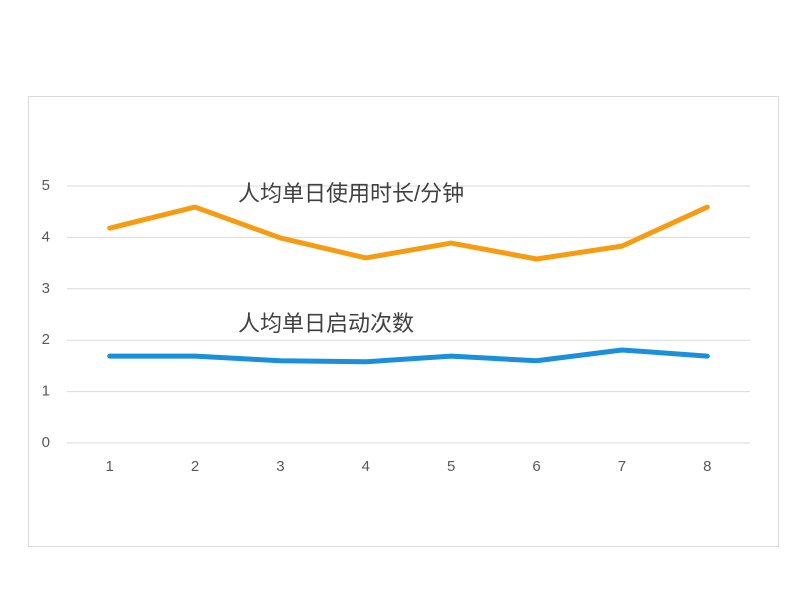  I want to click on y-tick-label: 3, so click(46, 288).